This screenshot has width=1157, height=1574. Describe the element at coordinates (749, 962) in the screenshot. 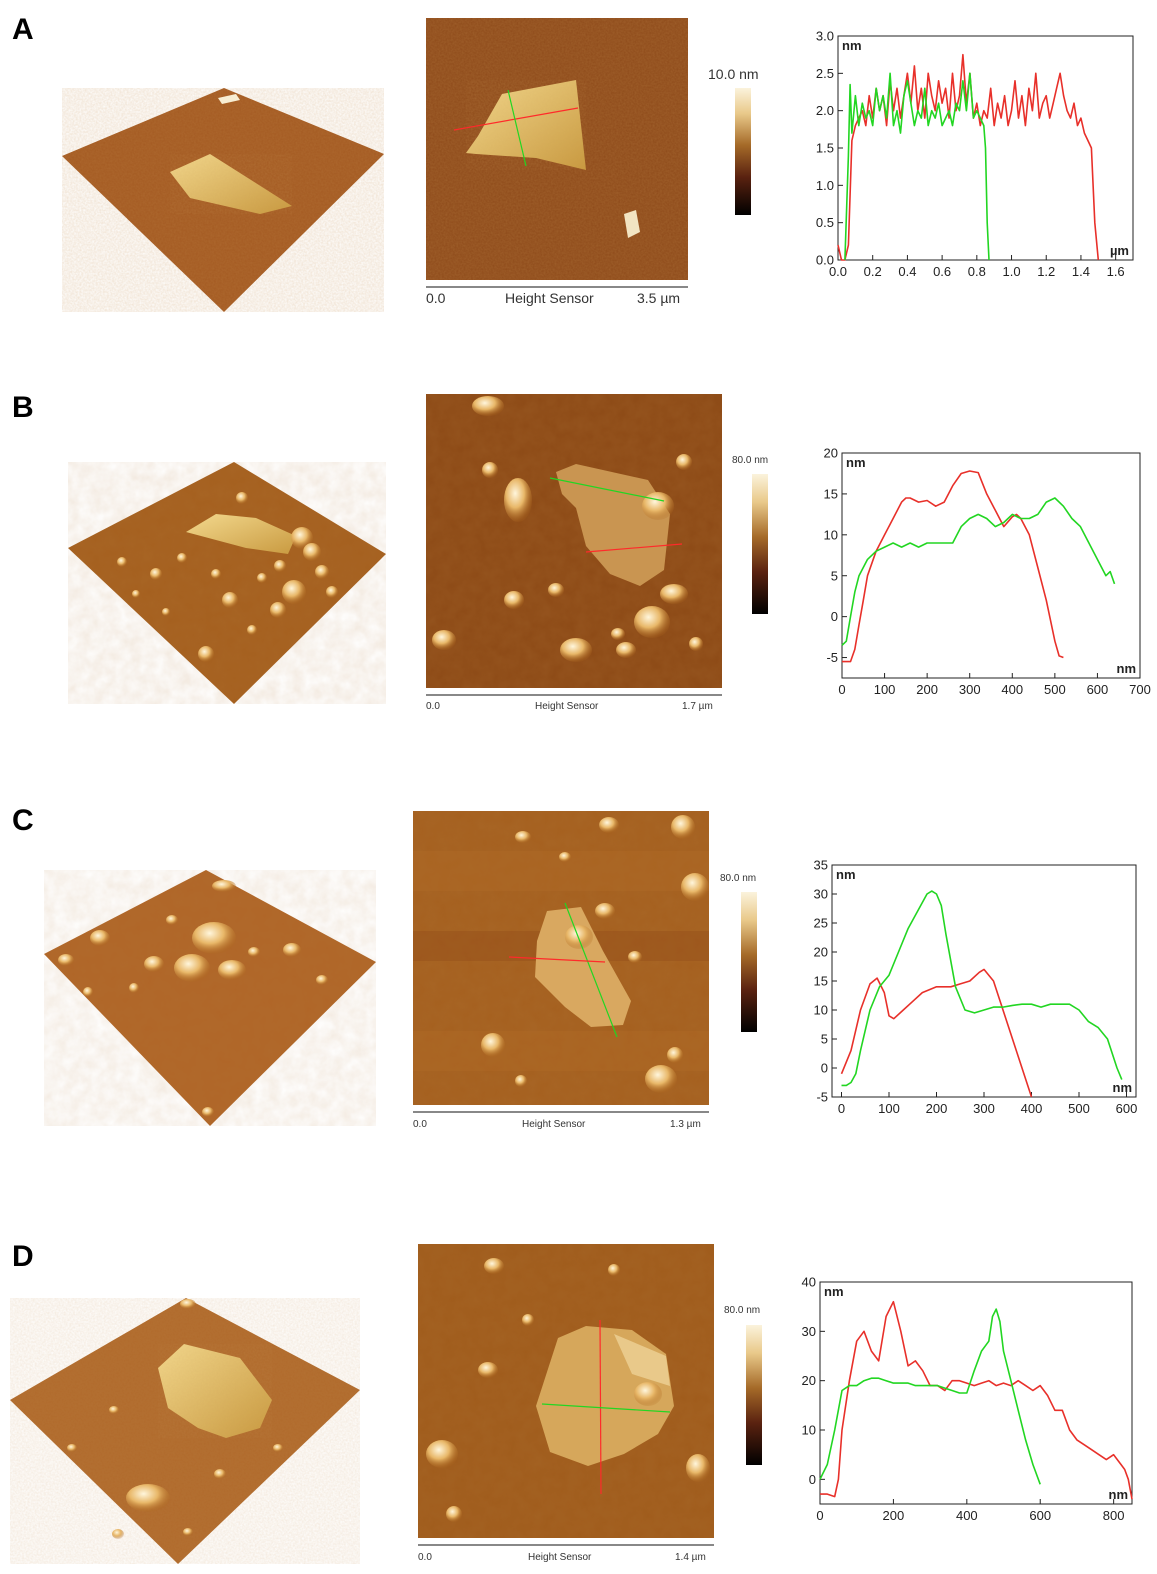

I see `colorbar-c` at that location.